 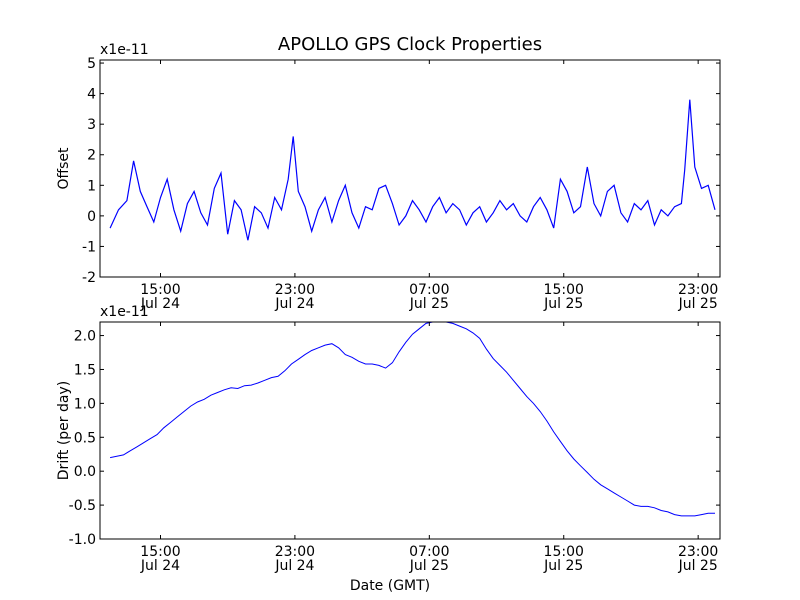 What do you see at coordinates (85, 337) in the screenshot?
I see `y-tick-label: 2.0` at bounding box center [85, 337].